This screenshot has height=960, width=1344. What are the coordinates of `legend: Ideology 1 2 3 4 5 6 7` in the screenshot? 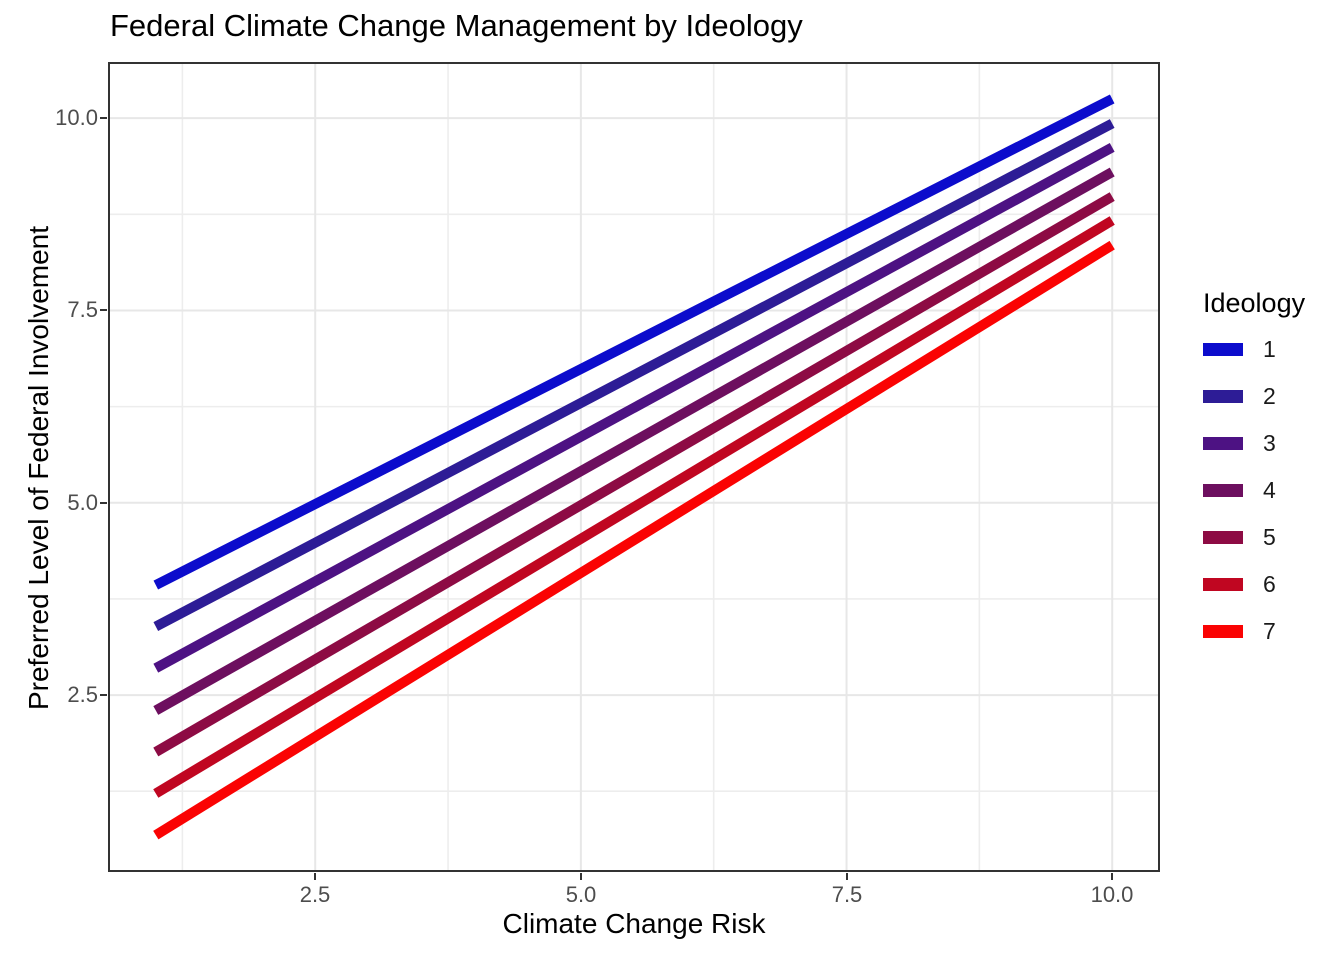 It's located at (1254, 471).